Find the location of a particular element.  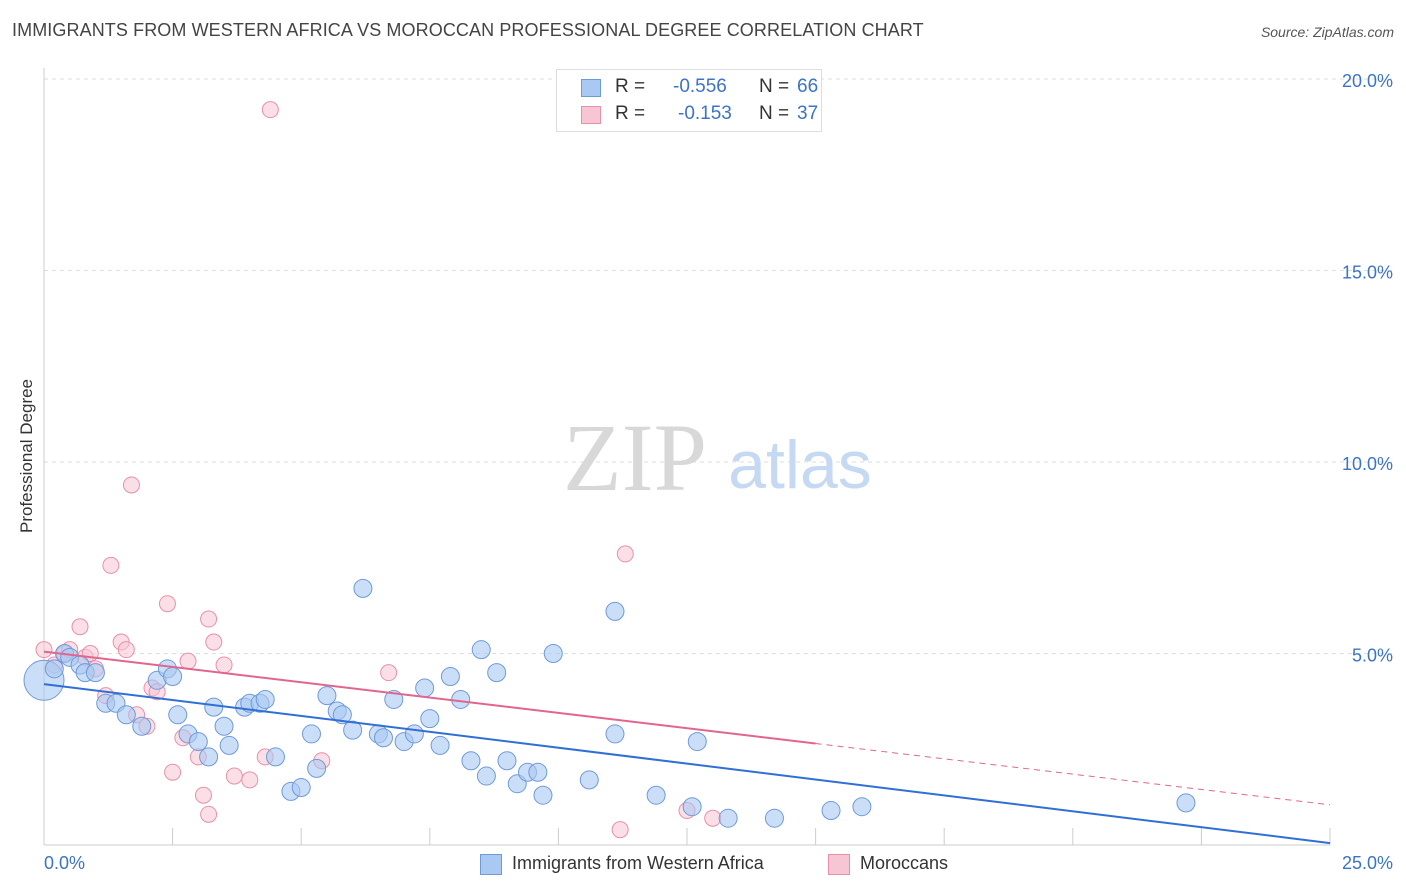

bottom-legend-label-blue: Immigrants from Western Africa is located at coordinates (638, 863).